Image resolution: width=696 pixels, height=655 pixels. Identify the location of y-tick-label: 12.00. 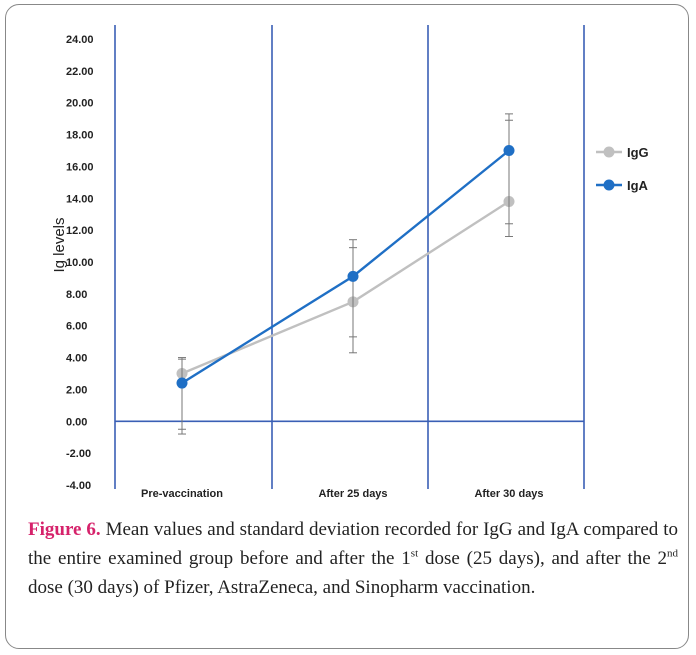
(80, 231).